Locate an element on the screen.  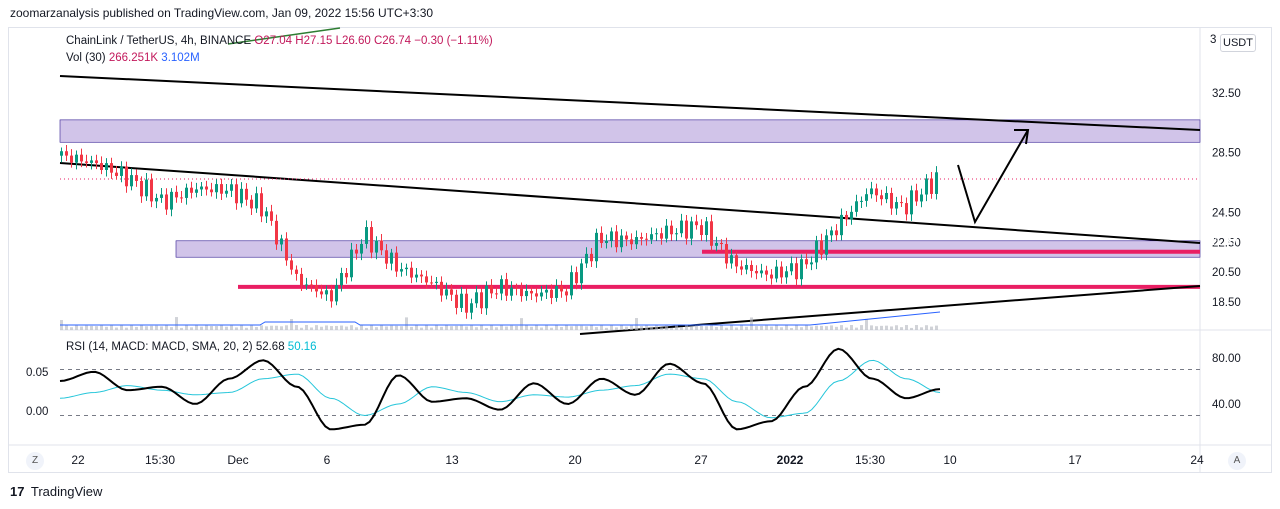
support-zone is located at coordinates (688, 249).